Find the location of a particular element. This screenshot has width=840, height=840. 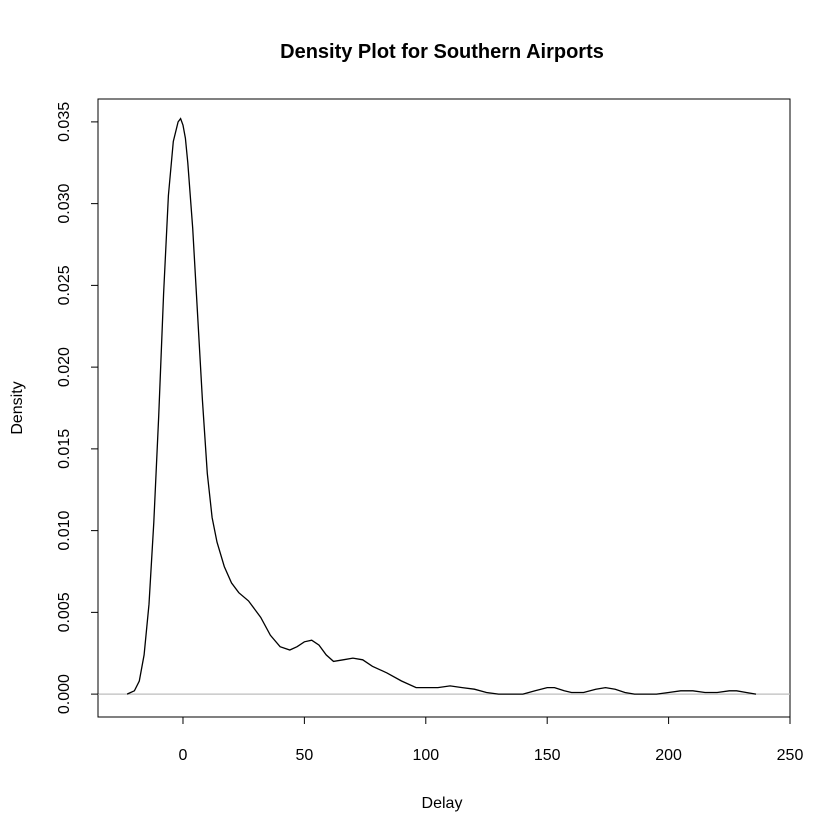

y-tick-label: 0.035 is located at coordinates (64, 122).